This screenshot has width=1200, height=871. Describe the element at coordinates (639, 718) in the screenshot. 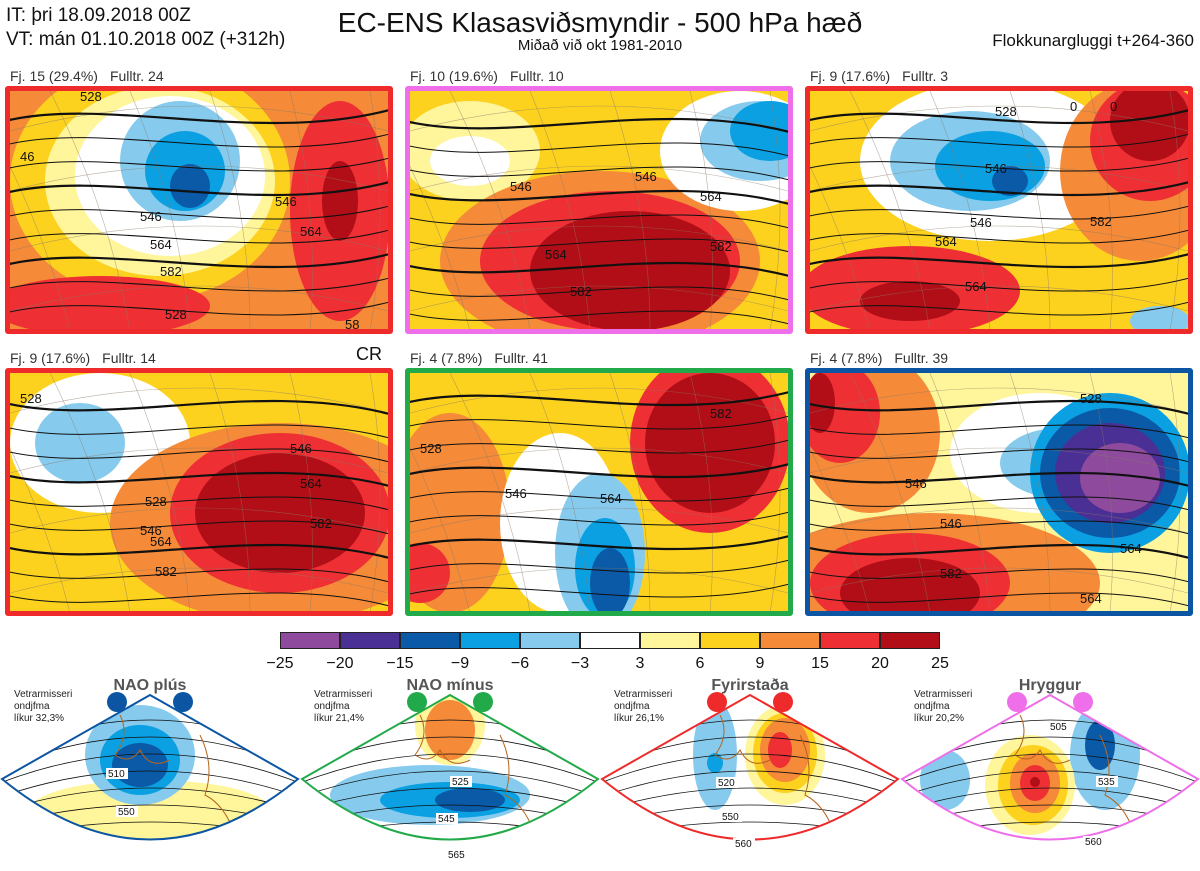

I see `regime-prob: líkur 26,1%` at that location.